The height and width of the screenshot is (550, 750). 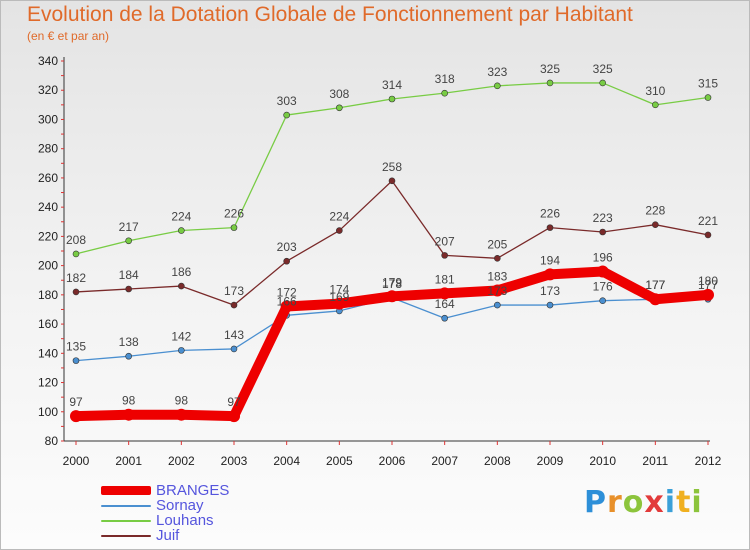 What do you see at coordinates (181, 336) in the screenshot?
I see `data-label-sornay: 142` at bounding box center [181, 336].